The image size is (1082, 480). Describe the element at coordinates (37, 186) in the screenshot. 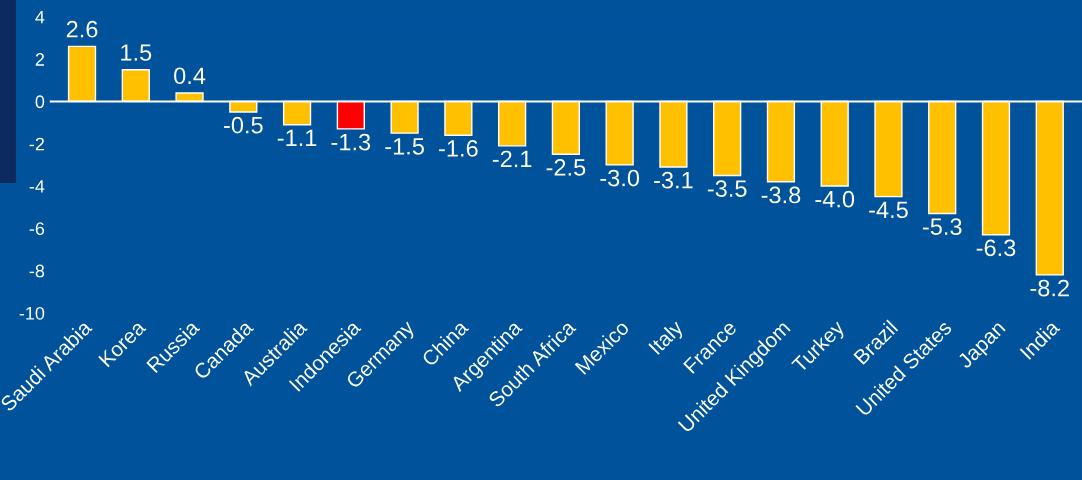

I see `y-tick-label: -4` at that location.